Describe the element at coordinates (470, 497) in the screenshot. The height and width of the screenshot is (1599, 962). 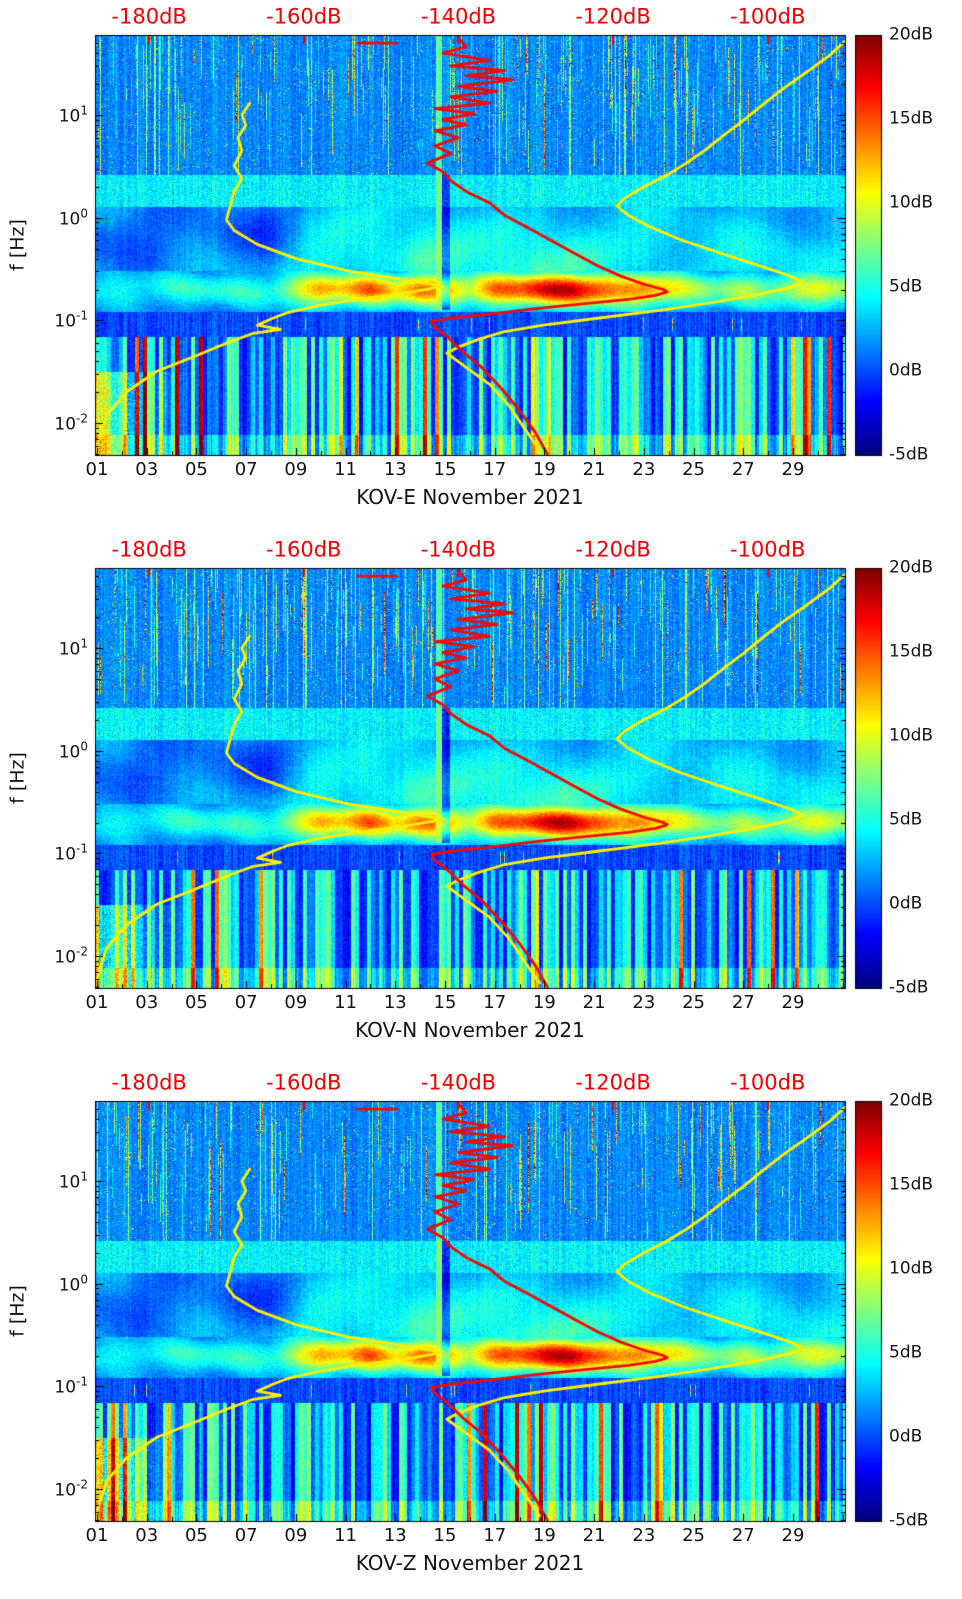
I see `panel-title-kov-e: KOV-E November 2021` at that location.